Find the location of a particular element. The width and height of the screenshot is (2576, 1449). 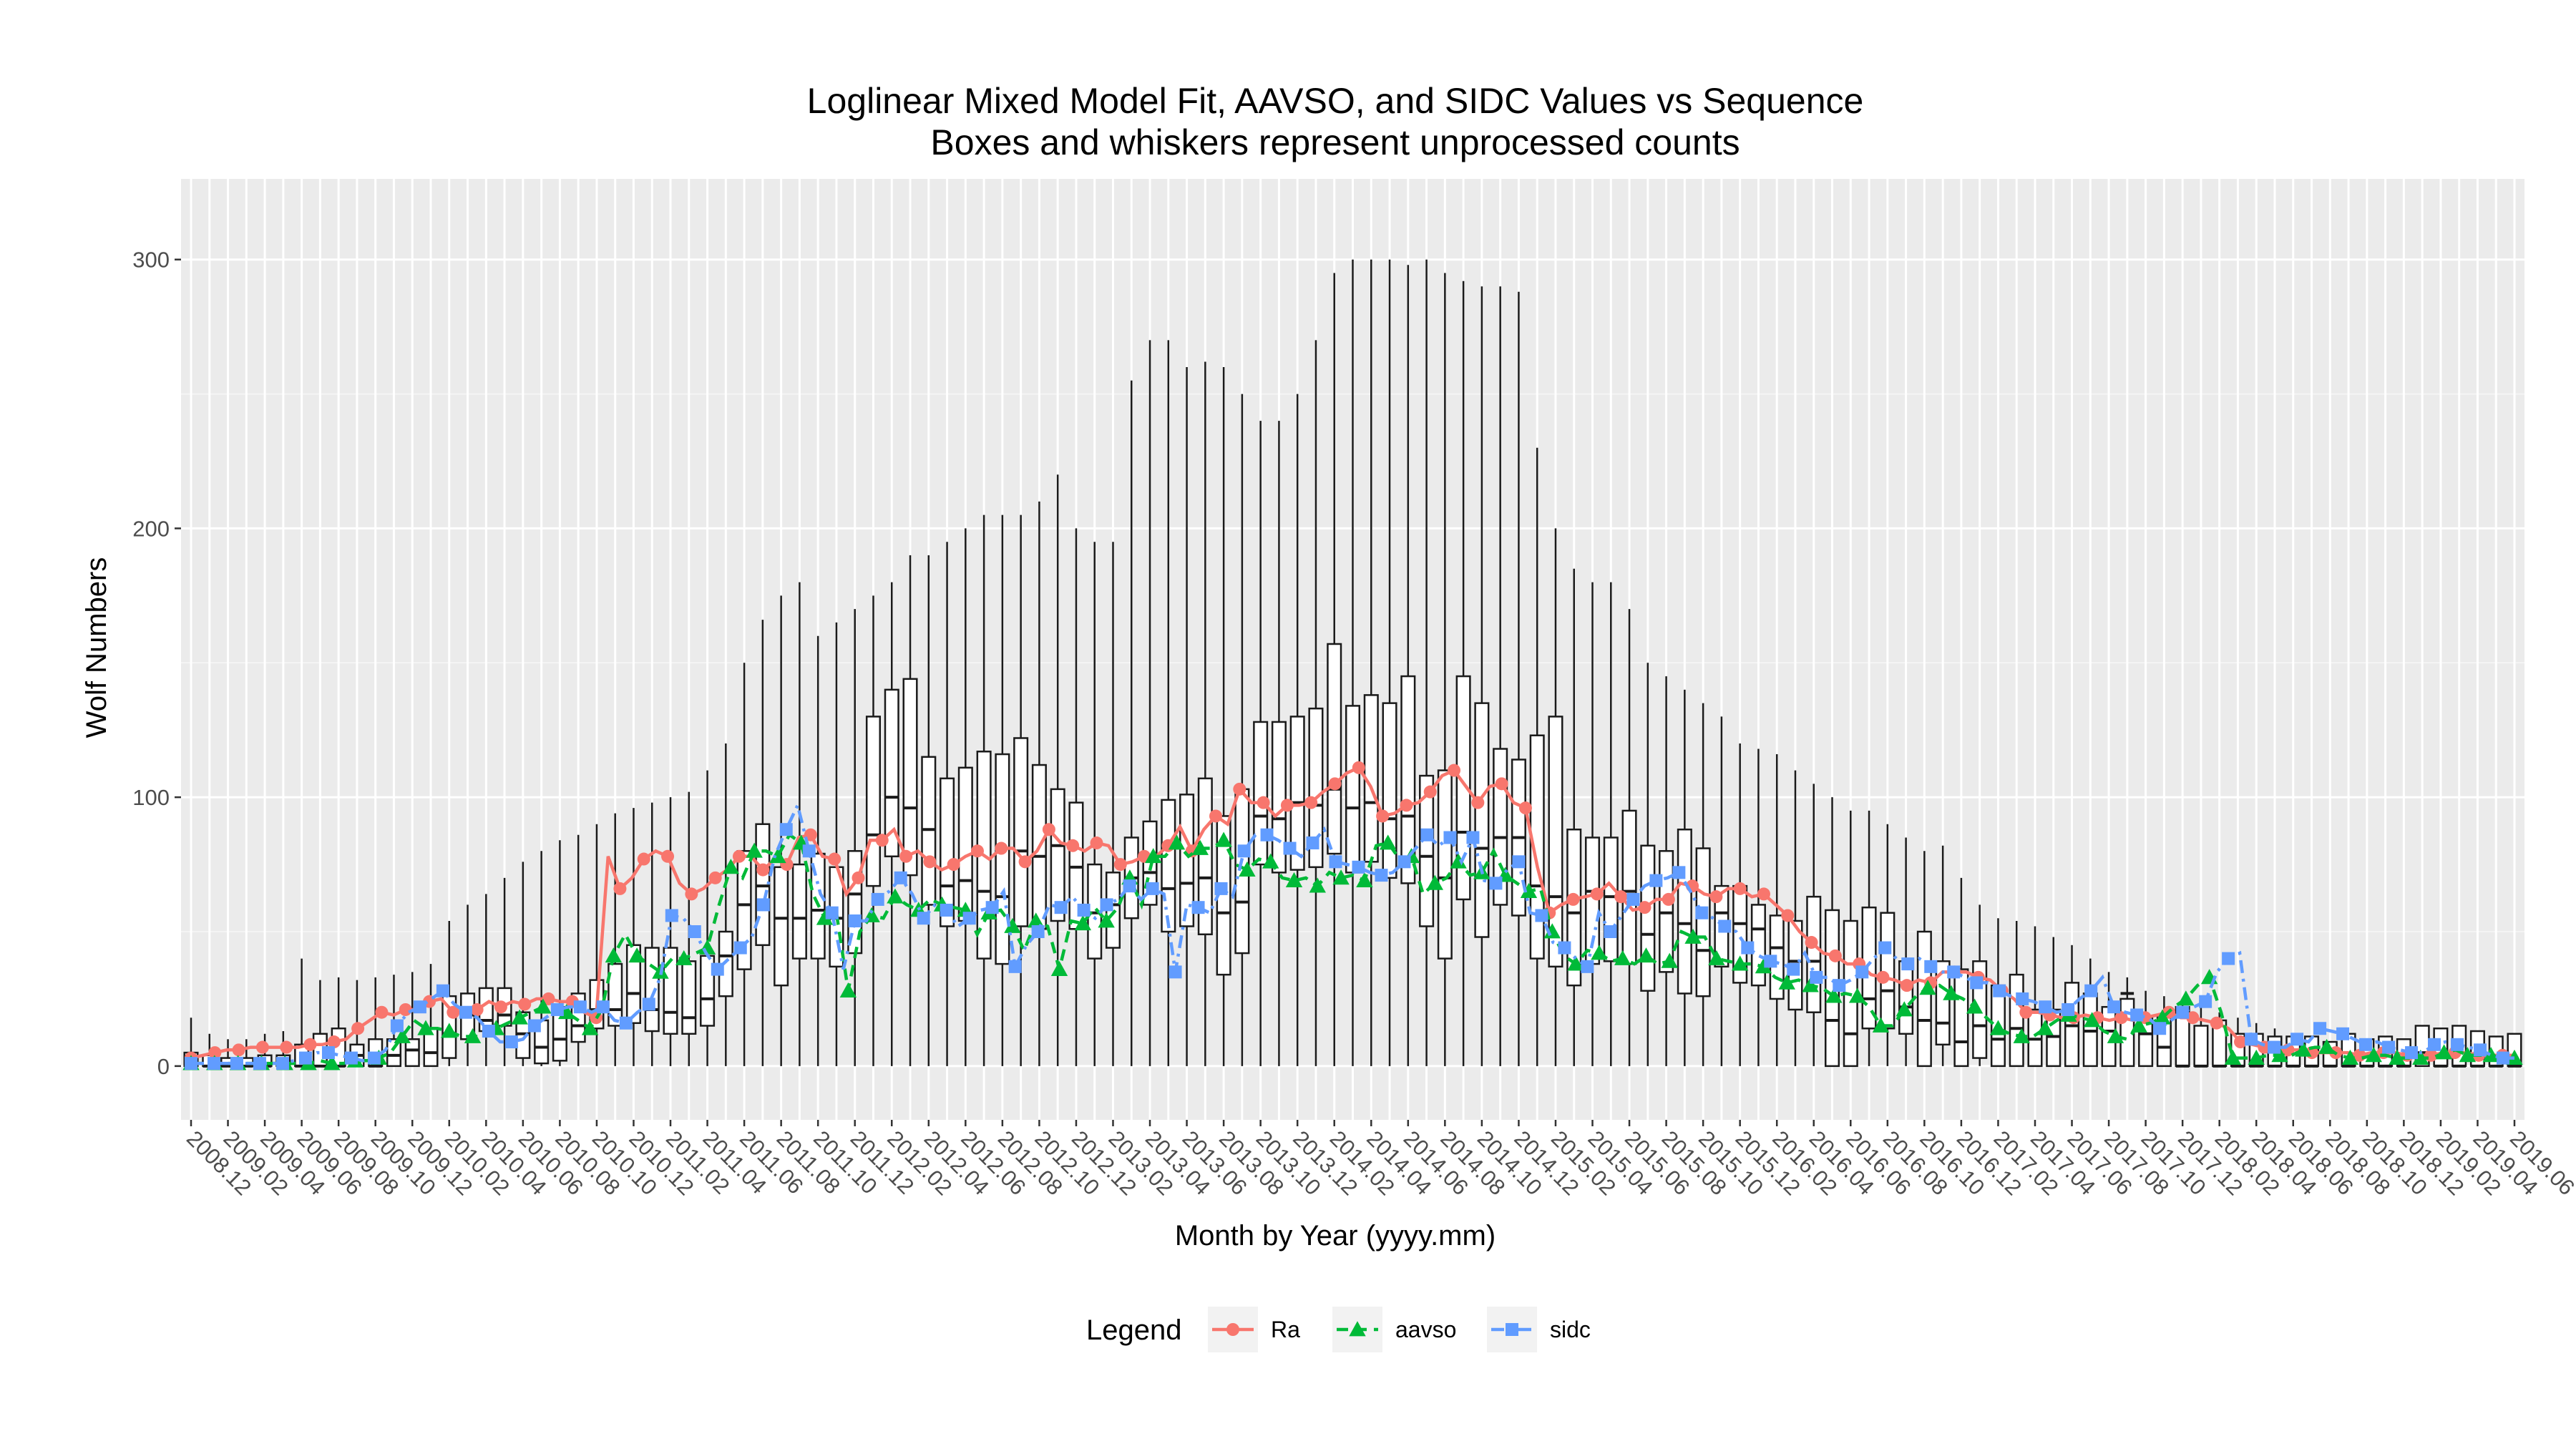

x-axis-title: Month by Year (yyyy.mm) is located at coordinates (1335, 1236).